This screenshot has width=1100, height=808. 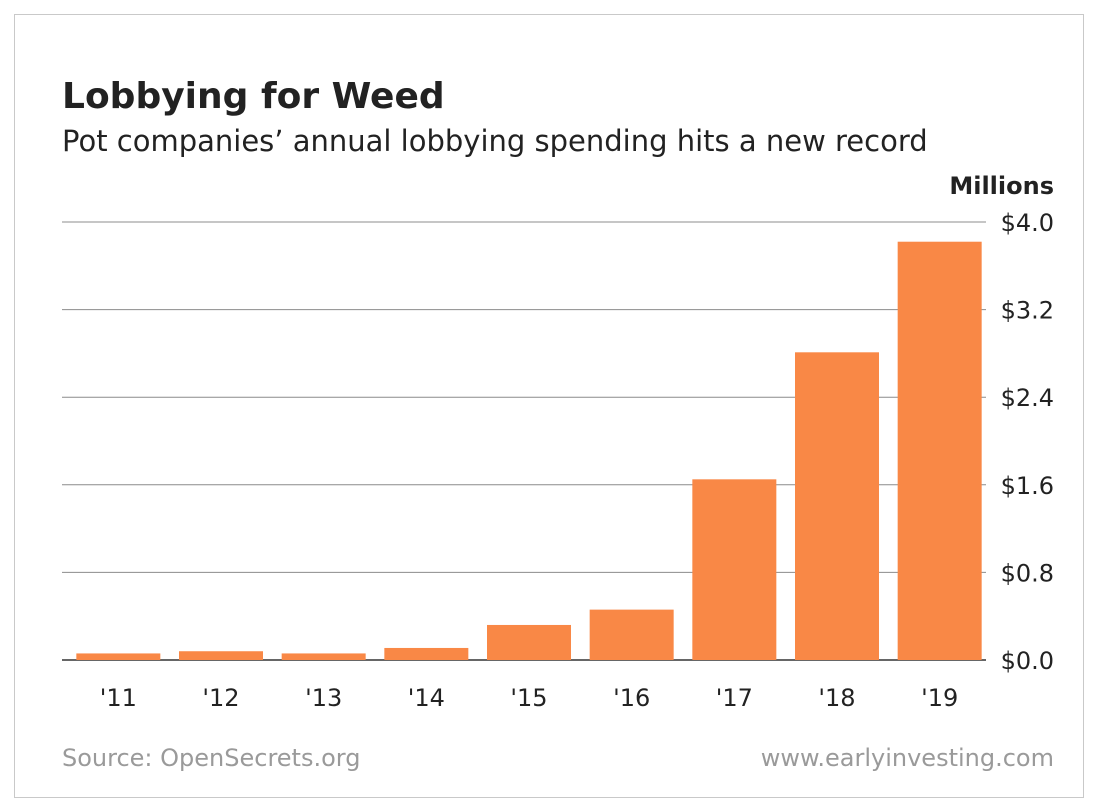 I want to click on x-tick-label: '17, so click(x=734, y=698).